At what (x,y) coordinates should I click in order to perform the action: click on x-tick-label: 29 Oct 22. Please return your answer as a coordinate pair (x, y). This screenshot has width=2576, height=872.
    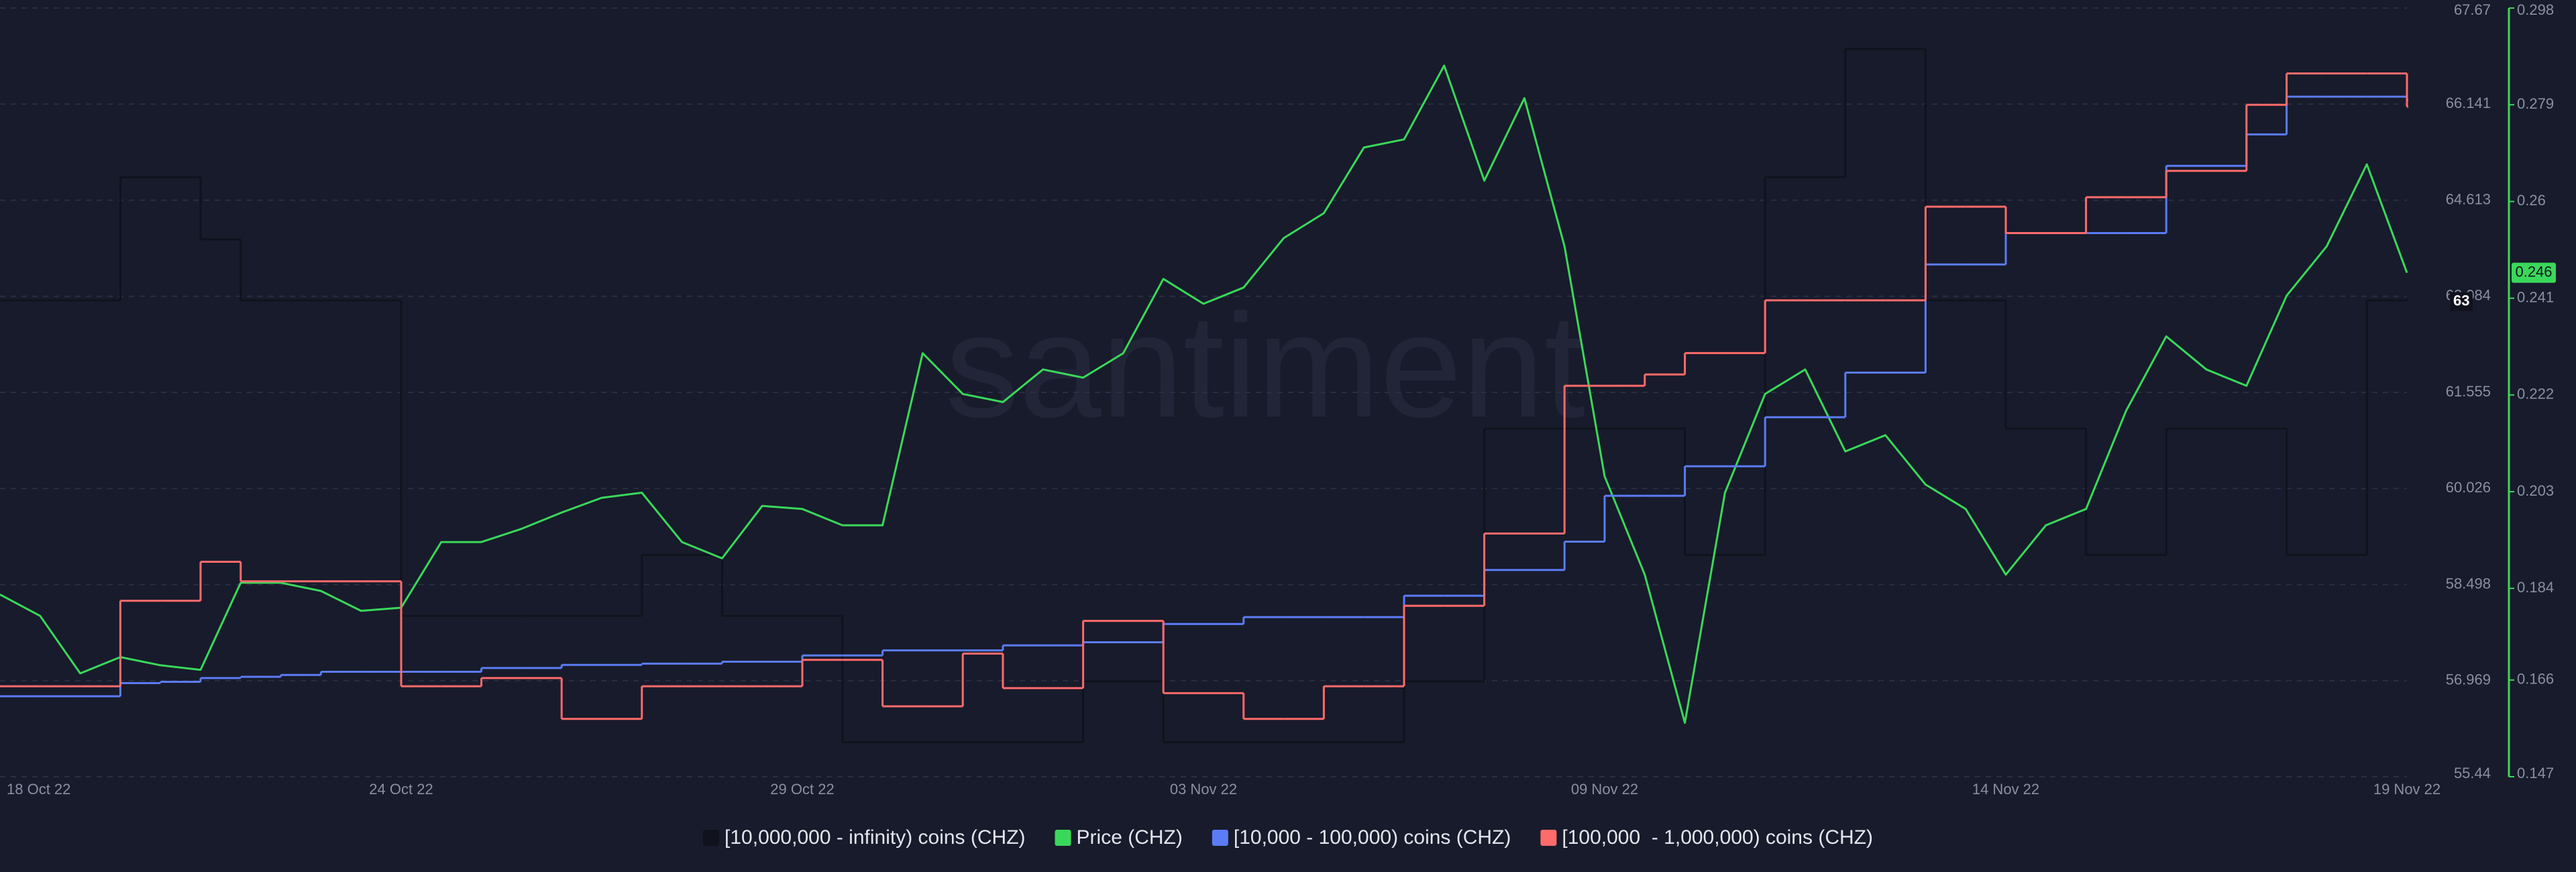
    Looking at the image, I should click on (802, 790).